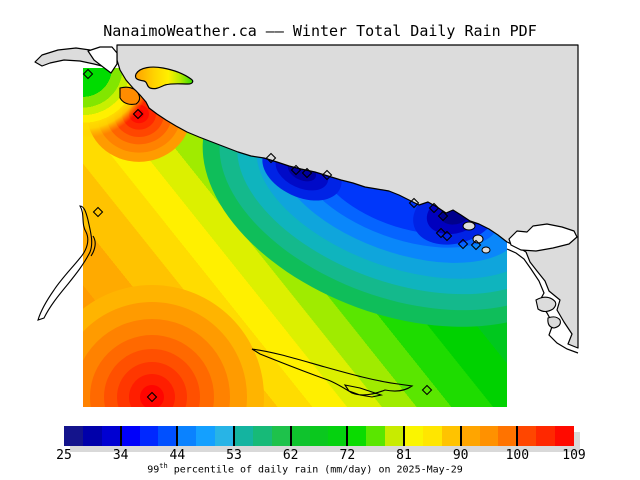 Image resolution: width=640 pixels, height=480 pixels. What do you see at coordinates (102, 60) in the screenshot?
I see `bay-notch-northwest` at bounding box center [102, 60].